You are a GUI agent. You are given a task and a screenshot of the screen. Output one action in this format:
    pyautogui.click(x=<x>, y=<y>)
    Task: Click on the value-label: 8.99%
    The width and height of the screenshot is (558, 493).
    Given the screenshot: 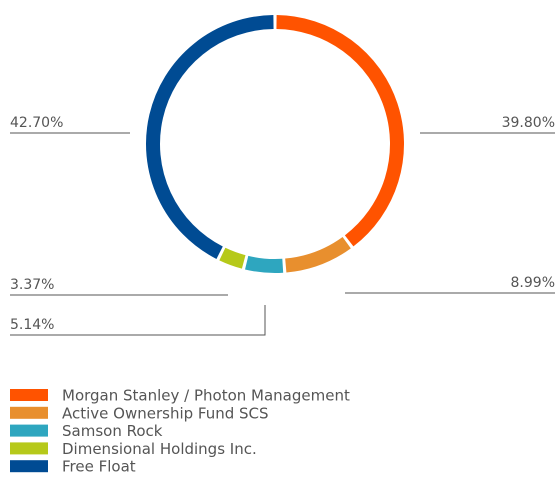 What is the action you would take?
    pyautogui.click(x=533, y=283)
    